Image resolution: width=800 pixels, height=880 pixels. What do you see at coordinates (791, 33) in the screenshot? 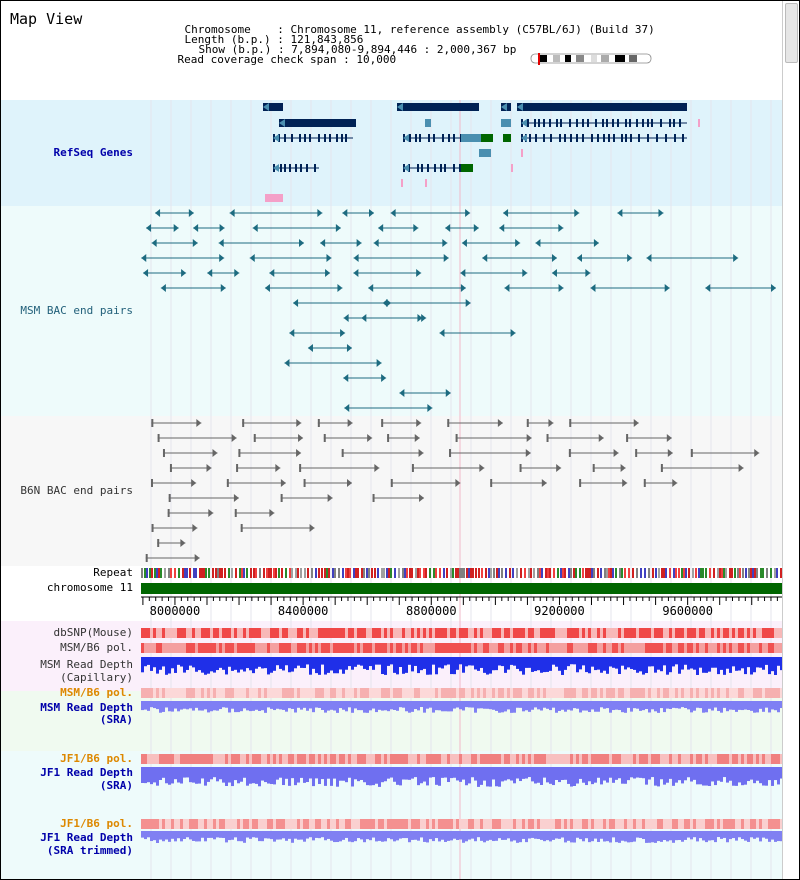
I see `scrollbar-thumb` at bounding box center [791, 33].